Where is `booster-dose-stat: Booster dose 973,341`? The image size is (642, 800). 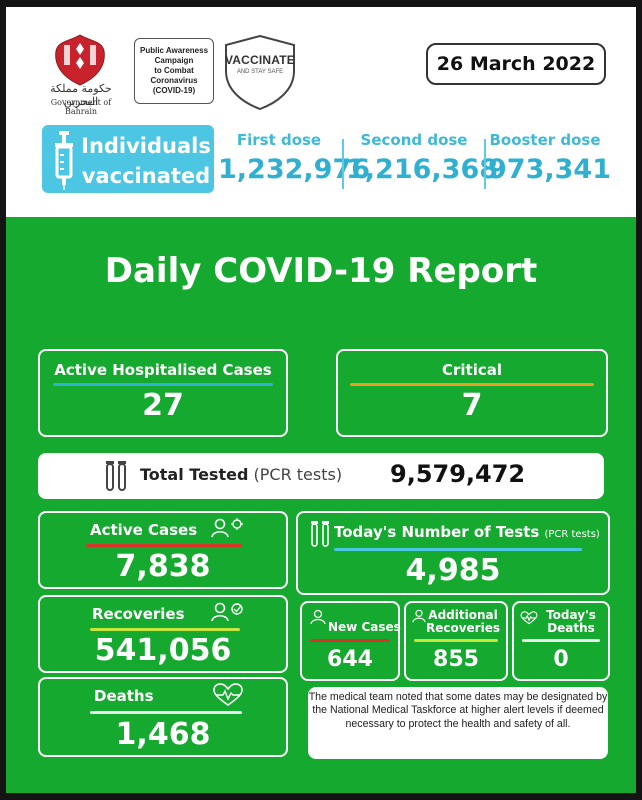
booster-dose-stat: Booster dose 973,341 is located at coordinates (549, 161).